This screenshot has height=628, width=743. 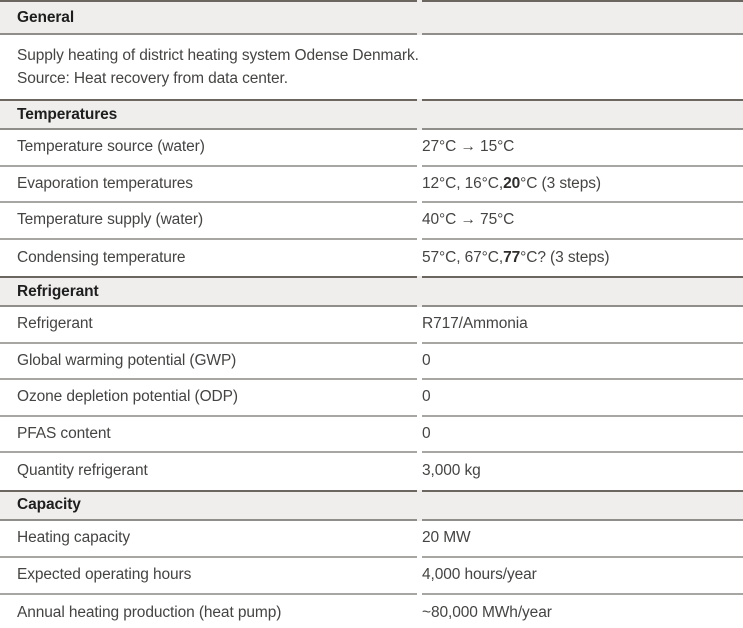 What do you see at coordinates (208, 576) in the screenshot?
I see `row-label: Expected operating hours` at bounding box center [208, 576].